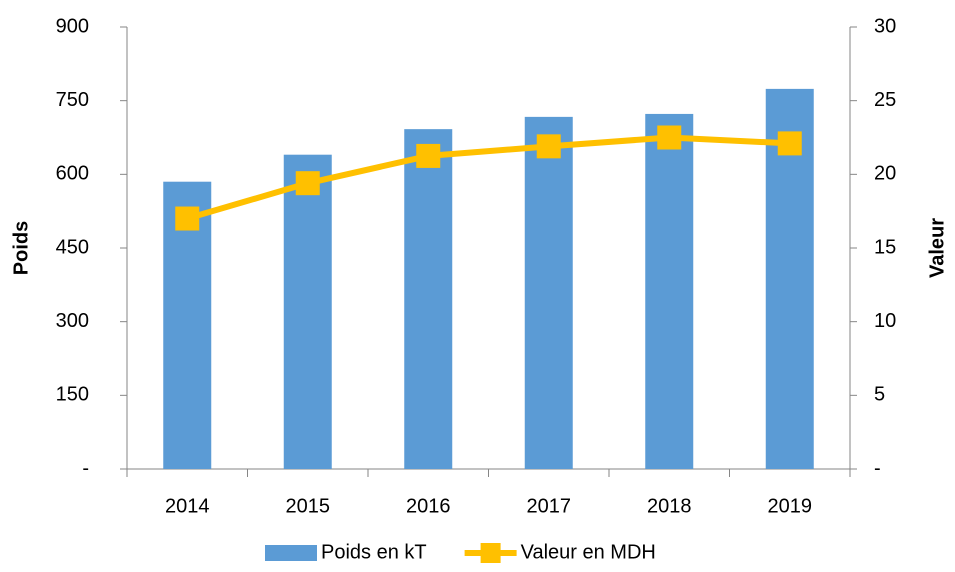  I want to click on y2-tick-label: 10, so click(885, 321).